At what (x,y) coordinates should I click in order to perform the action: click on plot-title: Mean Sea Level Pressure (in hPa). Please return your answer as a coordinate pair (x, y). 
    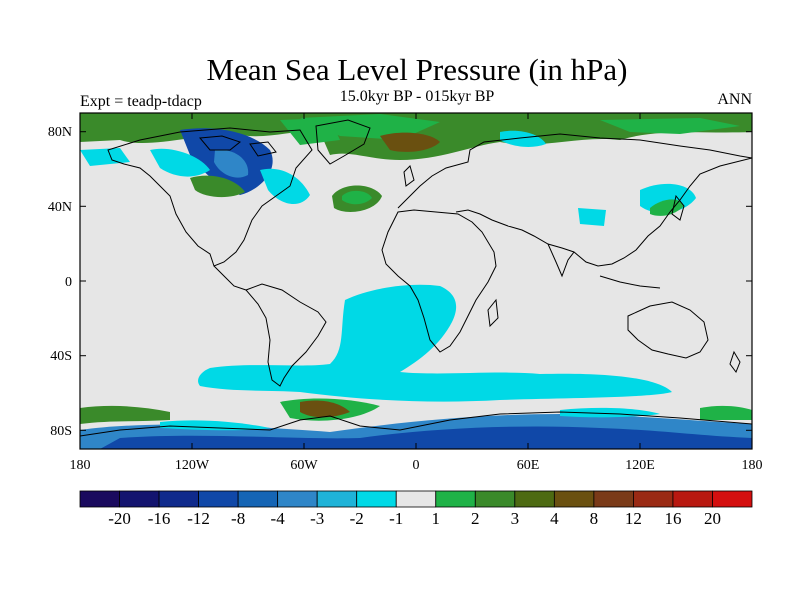
    Looking at the image, I should click on (417, 69).